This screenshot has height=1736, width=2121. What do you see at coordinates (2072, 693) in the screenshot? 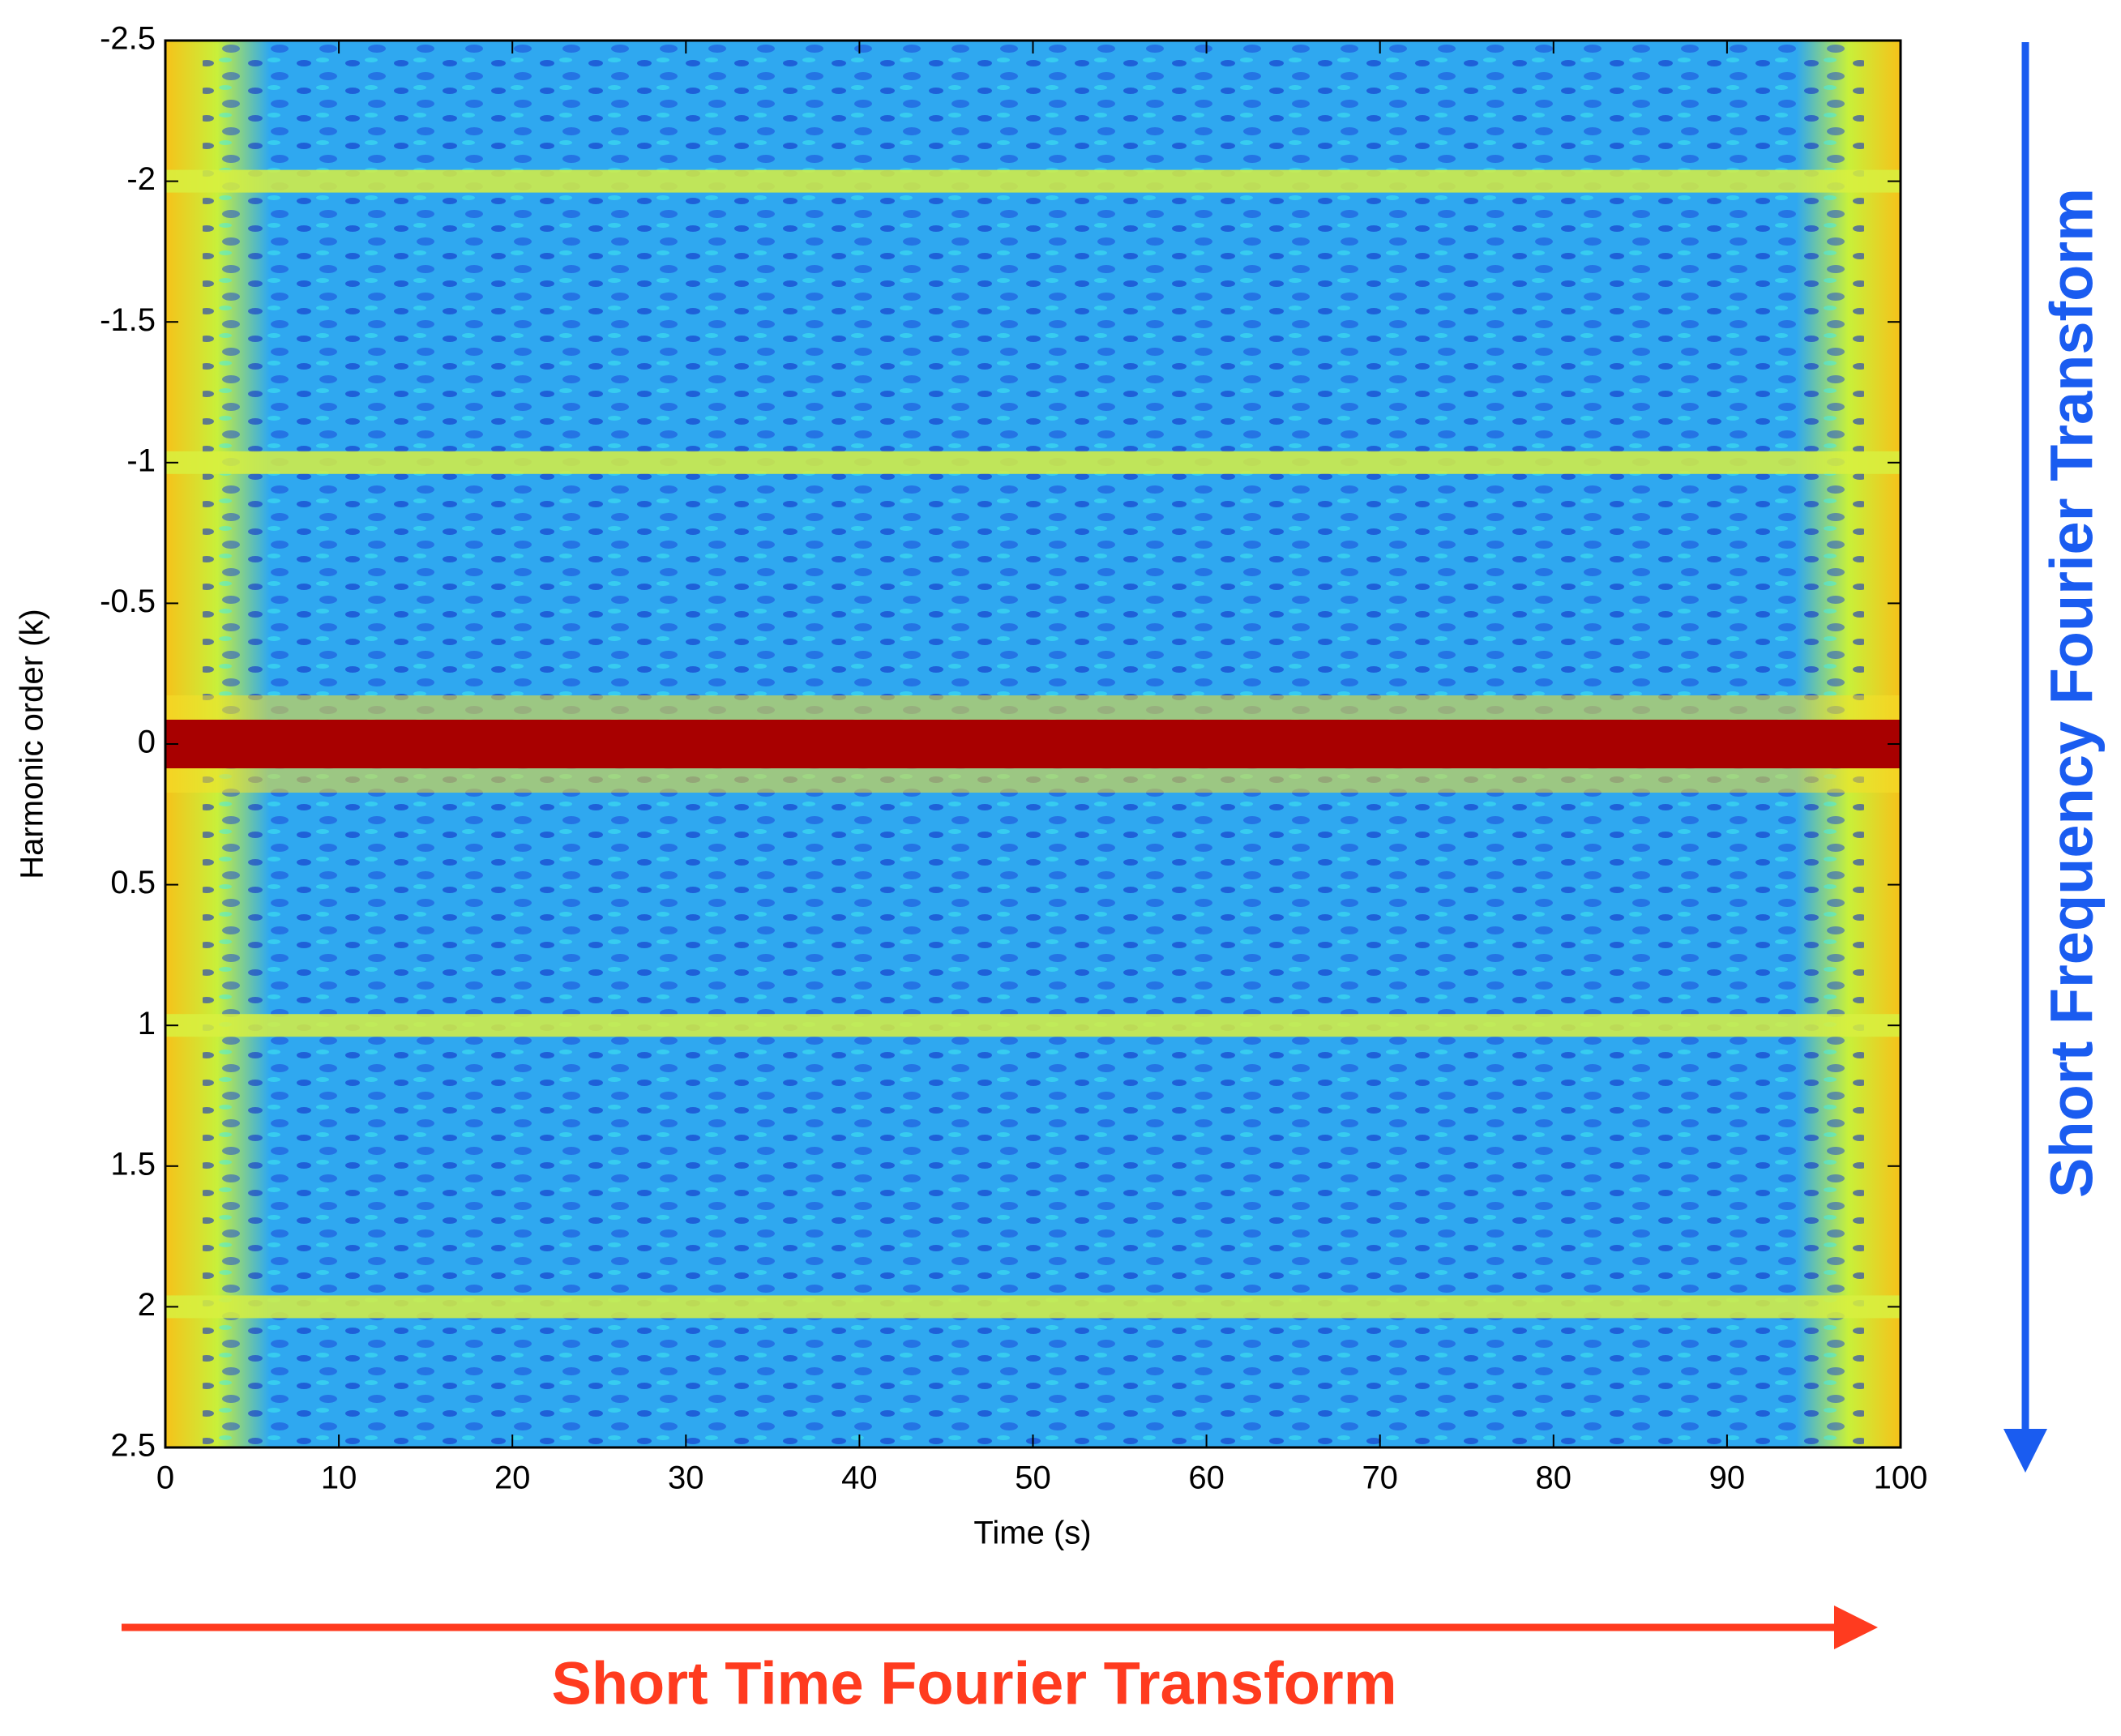
I see `frequency-transform-label: Short Frequency Fourier Transform` at bounding box center [2072, 693].